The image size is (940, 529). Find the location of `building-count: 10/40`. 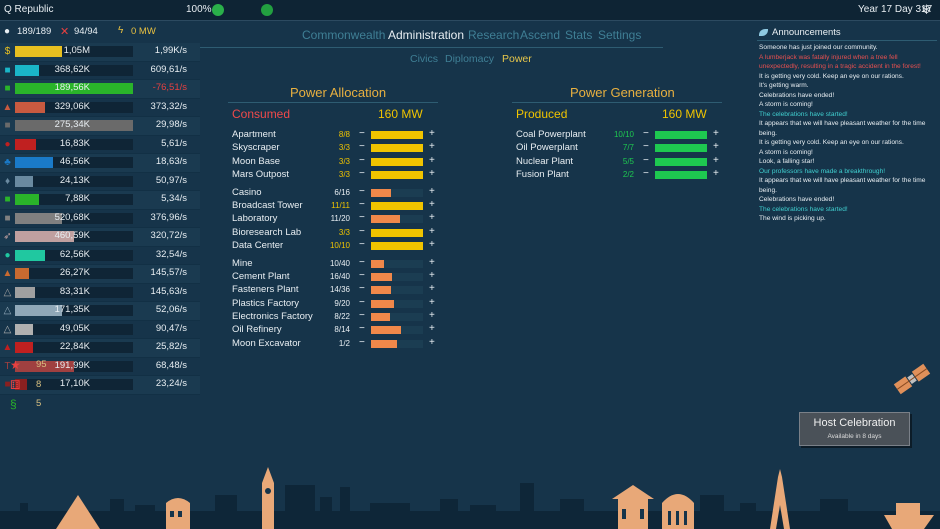

building-count: 10/40 is located at coordinates (339, 263).